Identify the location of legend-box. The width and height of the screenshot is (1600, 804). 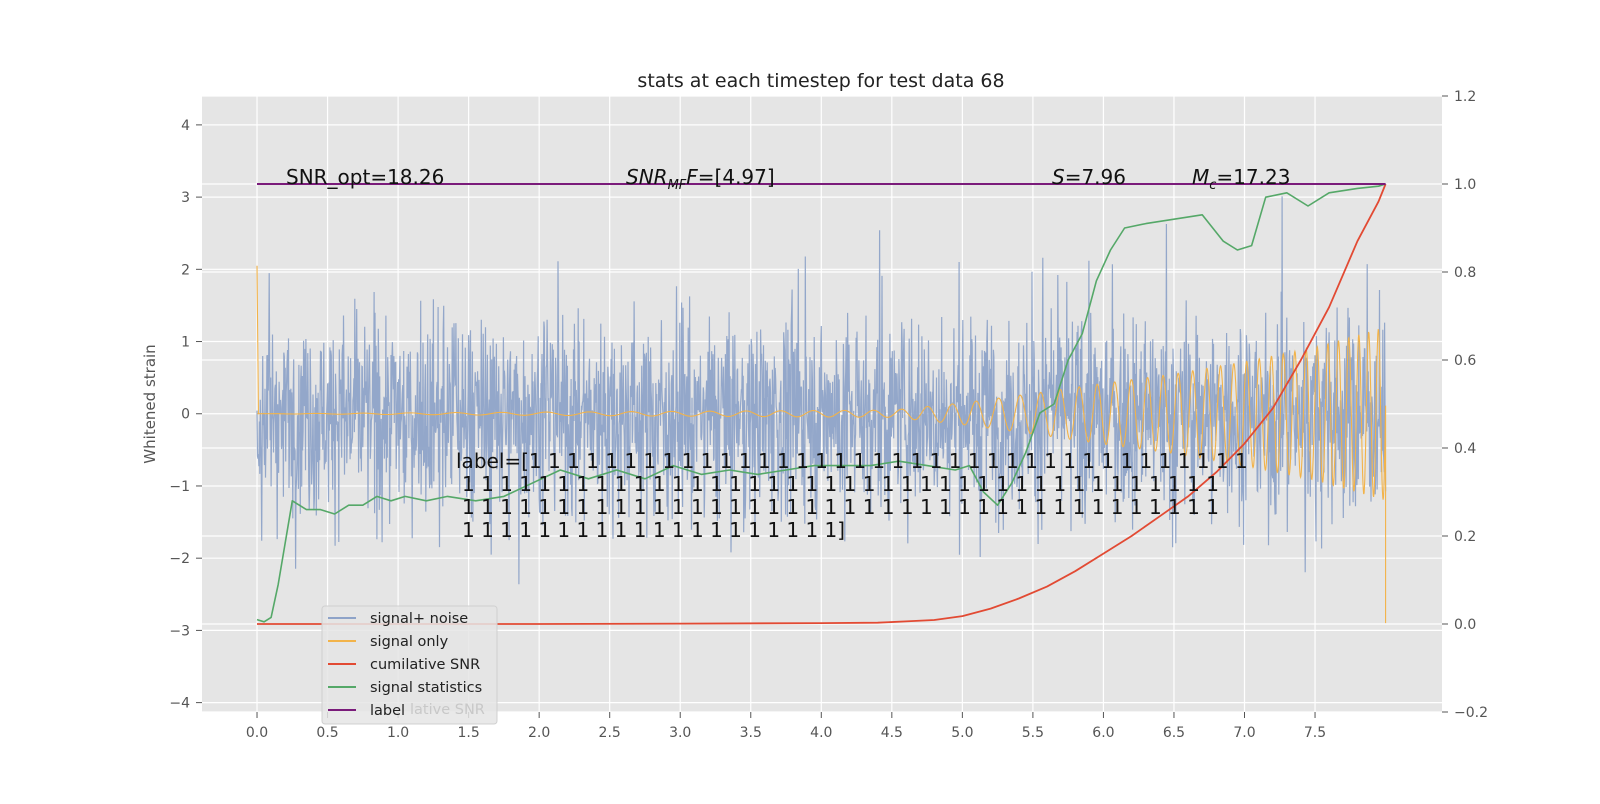
(409, 665).